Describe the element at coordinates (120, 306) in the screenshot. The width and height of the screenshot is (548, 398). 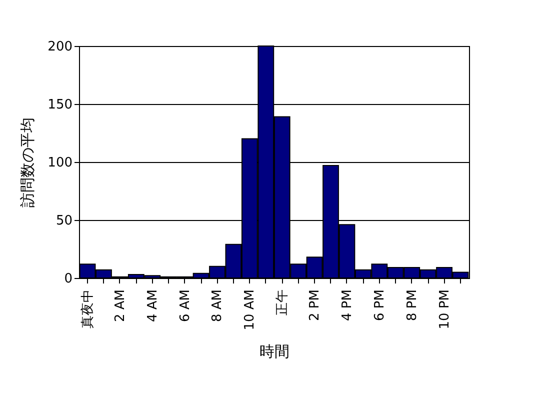
I see `x-tick-label: 2 AM` at that location.